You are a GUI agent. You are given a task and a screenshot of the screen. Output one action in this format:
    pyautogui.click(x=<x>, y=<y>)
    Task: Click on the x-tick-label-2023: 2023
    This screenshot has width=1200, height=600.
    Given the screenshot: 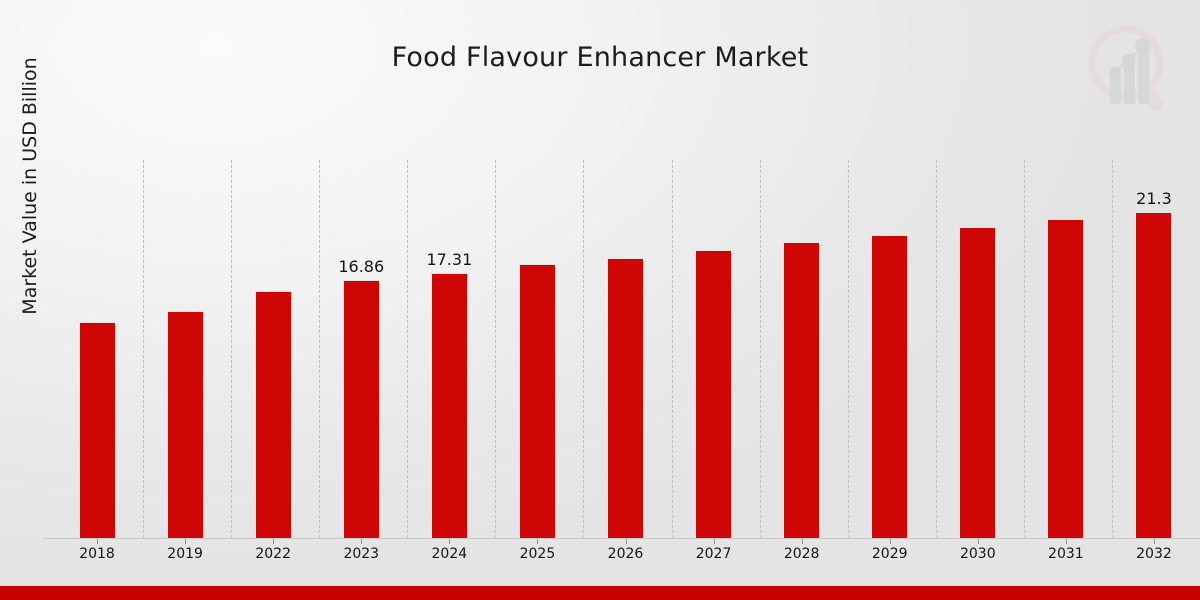 What is the action you would take?
    pyautogui.click(x=361, y=554)
    